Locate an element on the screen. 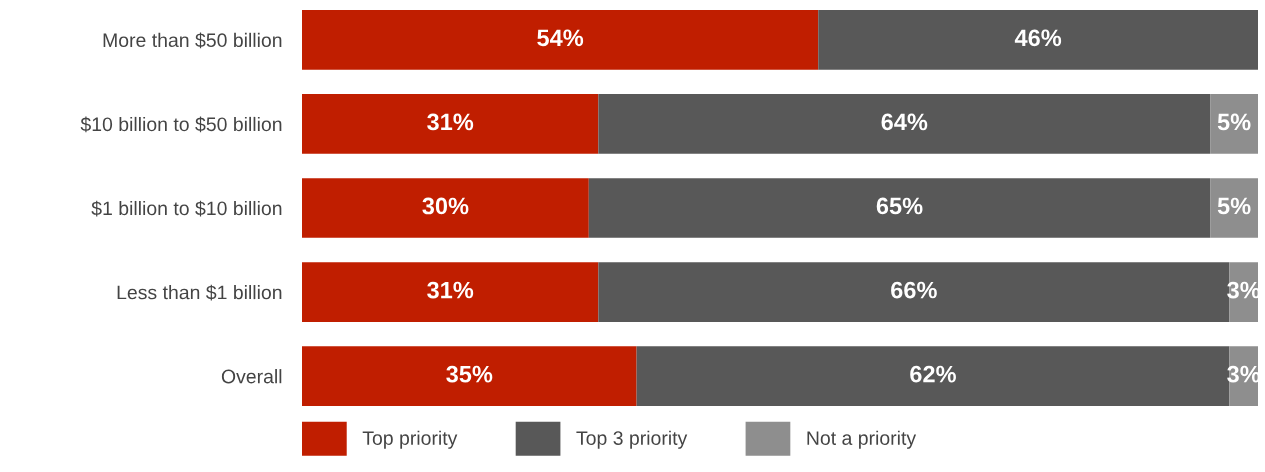  data-label: 62% is located at coordinates (933, 374).